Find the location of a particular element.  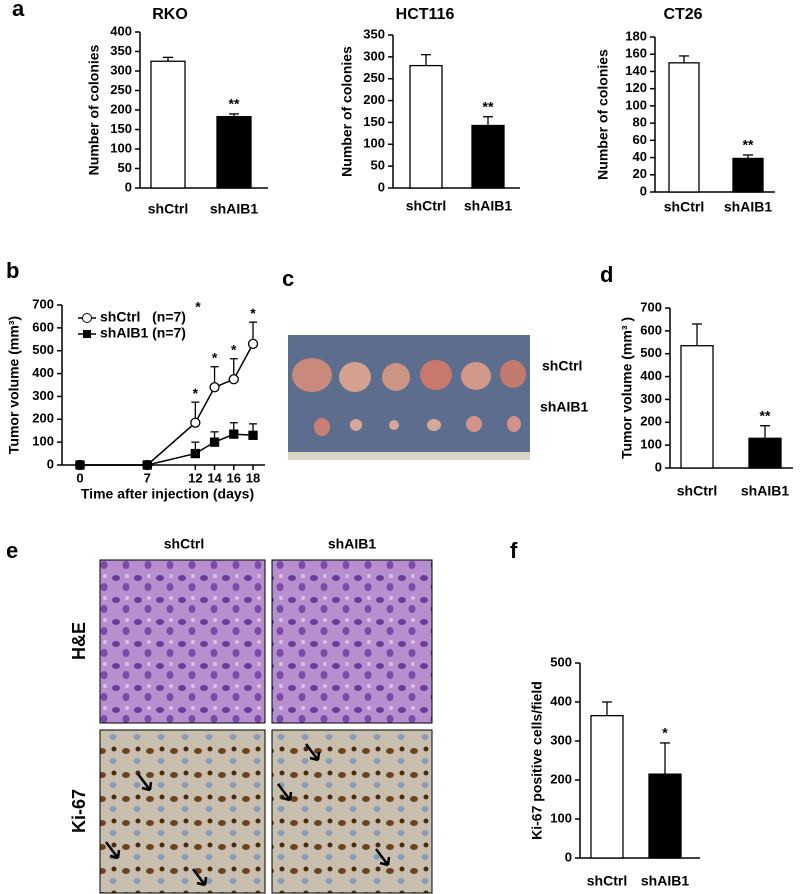

x-tick-label: 0 is located at coordinates (79, 477).